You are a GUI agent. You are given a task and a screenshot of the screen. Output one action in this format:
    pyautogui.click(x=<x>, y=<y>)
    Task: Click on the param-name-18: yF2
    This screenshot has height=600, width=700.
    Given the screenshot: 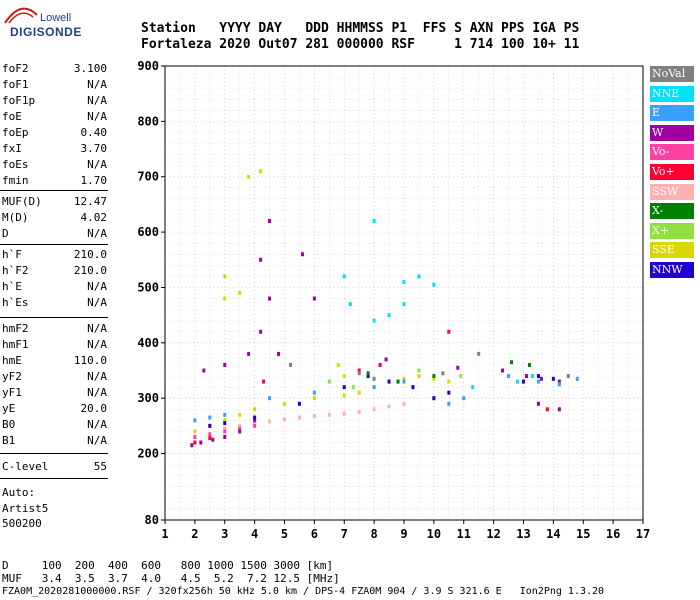 What is the action you would take?
    pyautogui.click(x=12, y=376)
    